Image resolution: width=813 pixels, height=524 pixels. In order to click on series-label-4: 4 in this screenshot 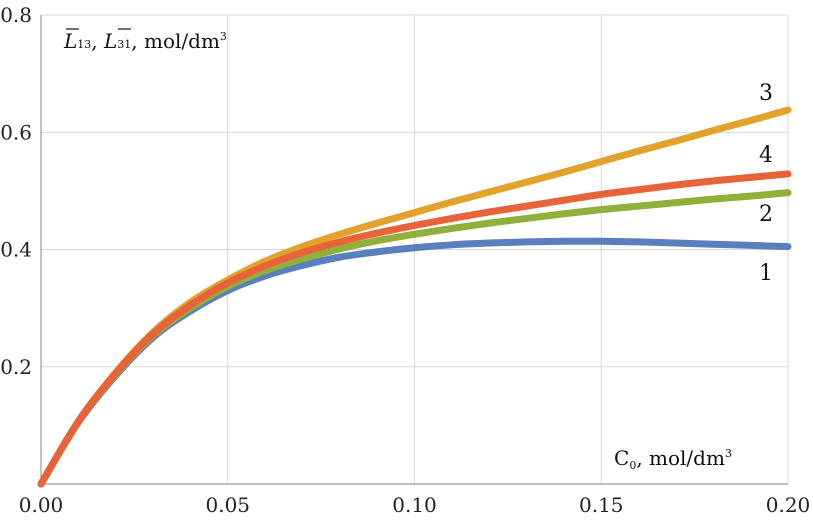, I will do `click(766, 155)`.